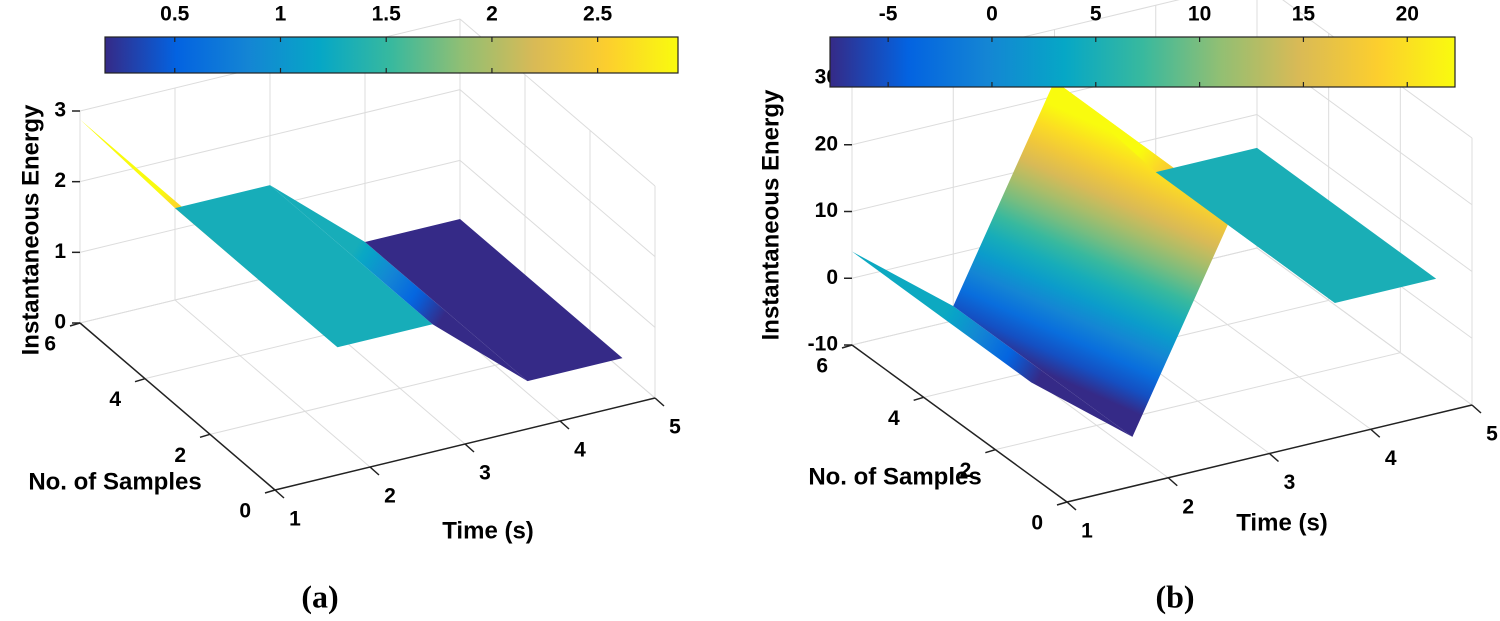 This screenshot has height=621, width=1500. What do you see at coordinates (1096, 14) in the screenshot?
I see `colorbar-tick-label: 5` at bounding box center [1096, 14].